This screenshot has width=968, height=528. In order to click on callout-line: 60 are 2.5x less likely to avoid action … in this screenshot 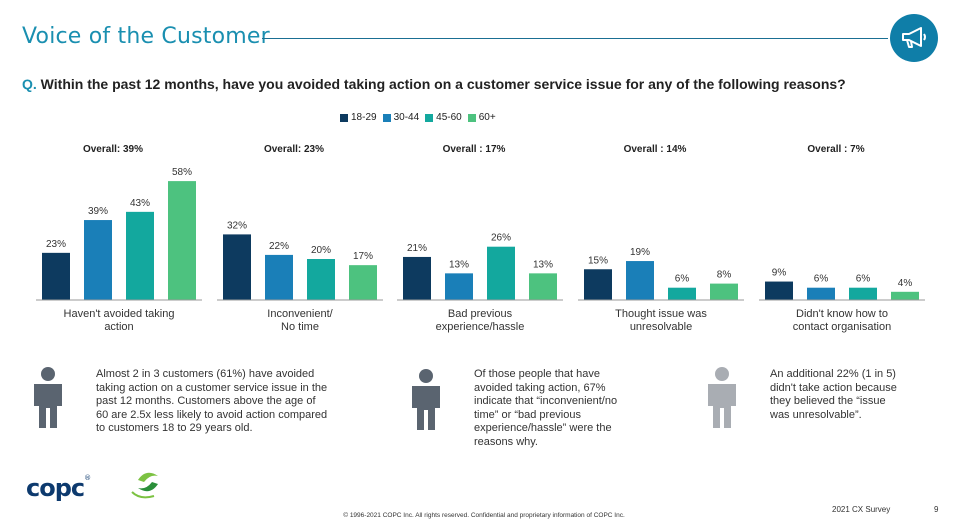, I will do `click(212, 414)`.